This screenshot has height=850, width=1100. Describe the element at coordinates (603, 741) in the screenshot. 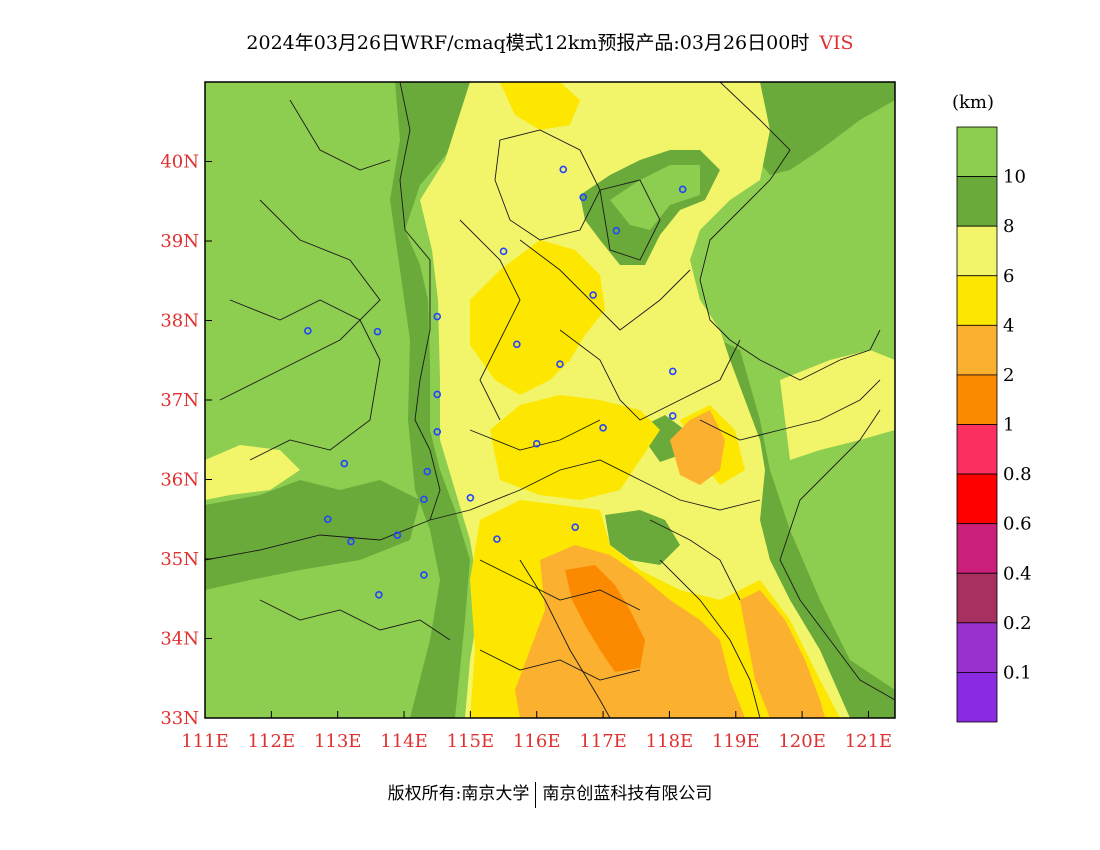

I see `lon-tick-label: 117E` at that location.